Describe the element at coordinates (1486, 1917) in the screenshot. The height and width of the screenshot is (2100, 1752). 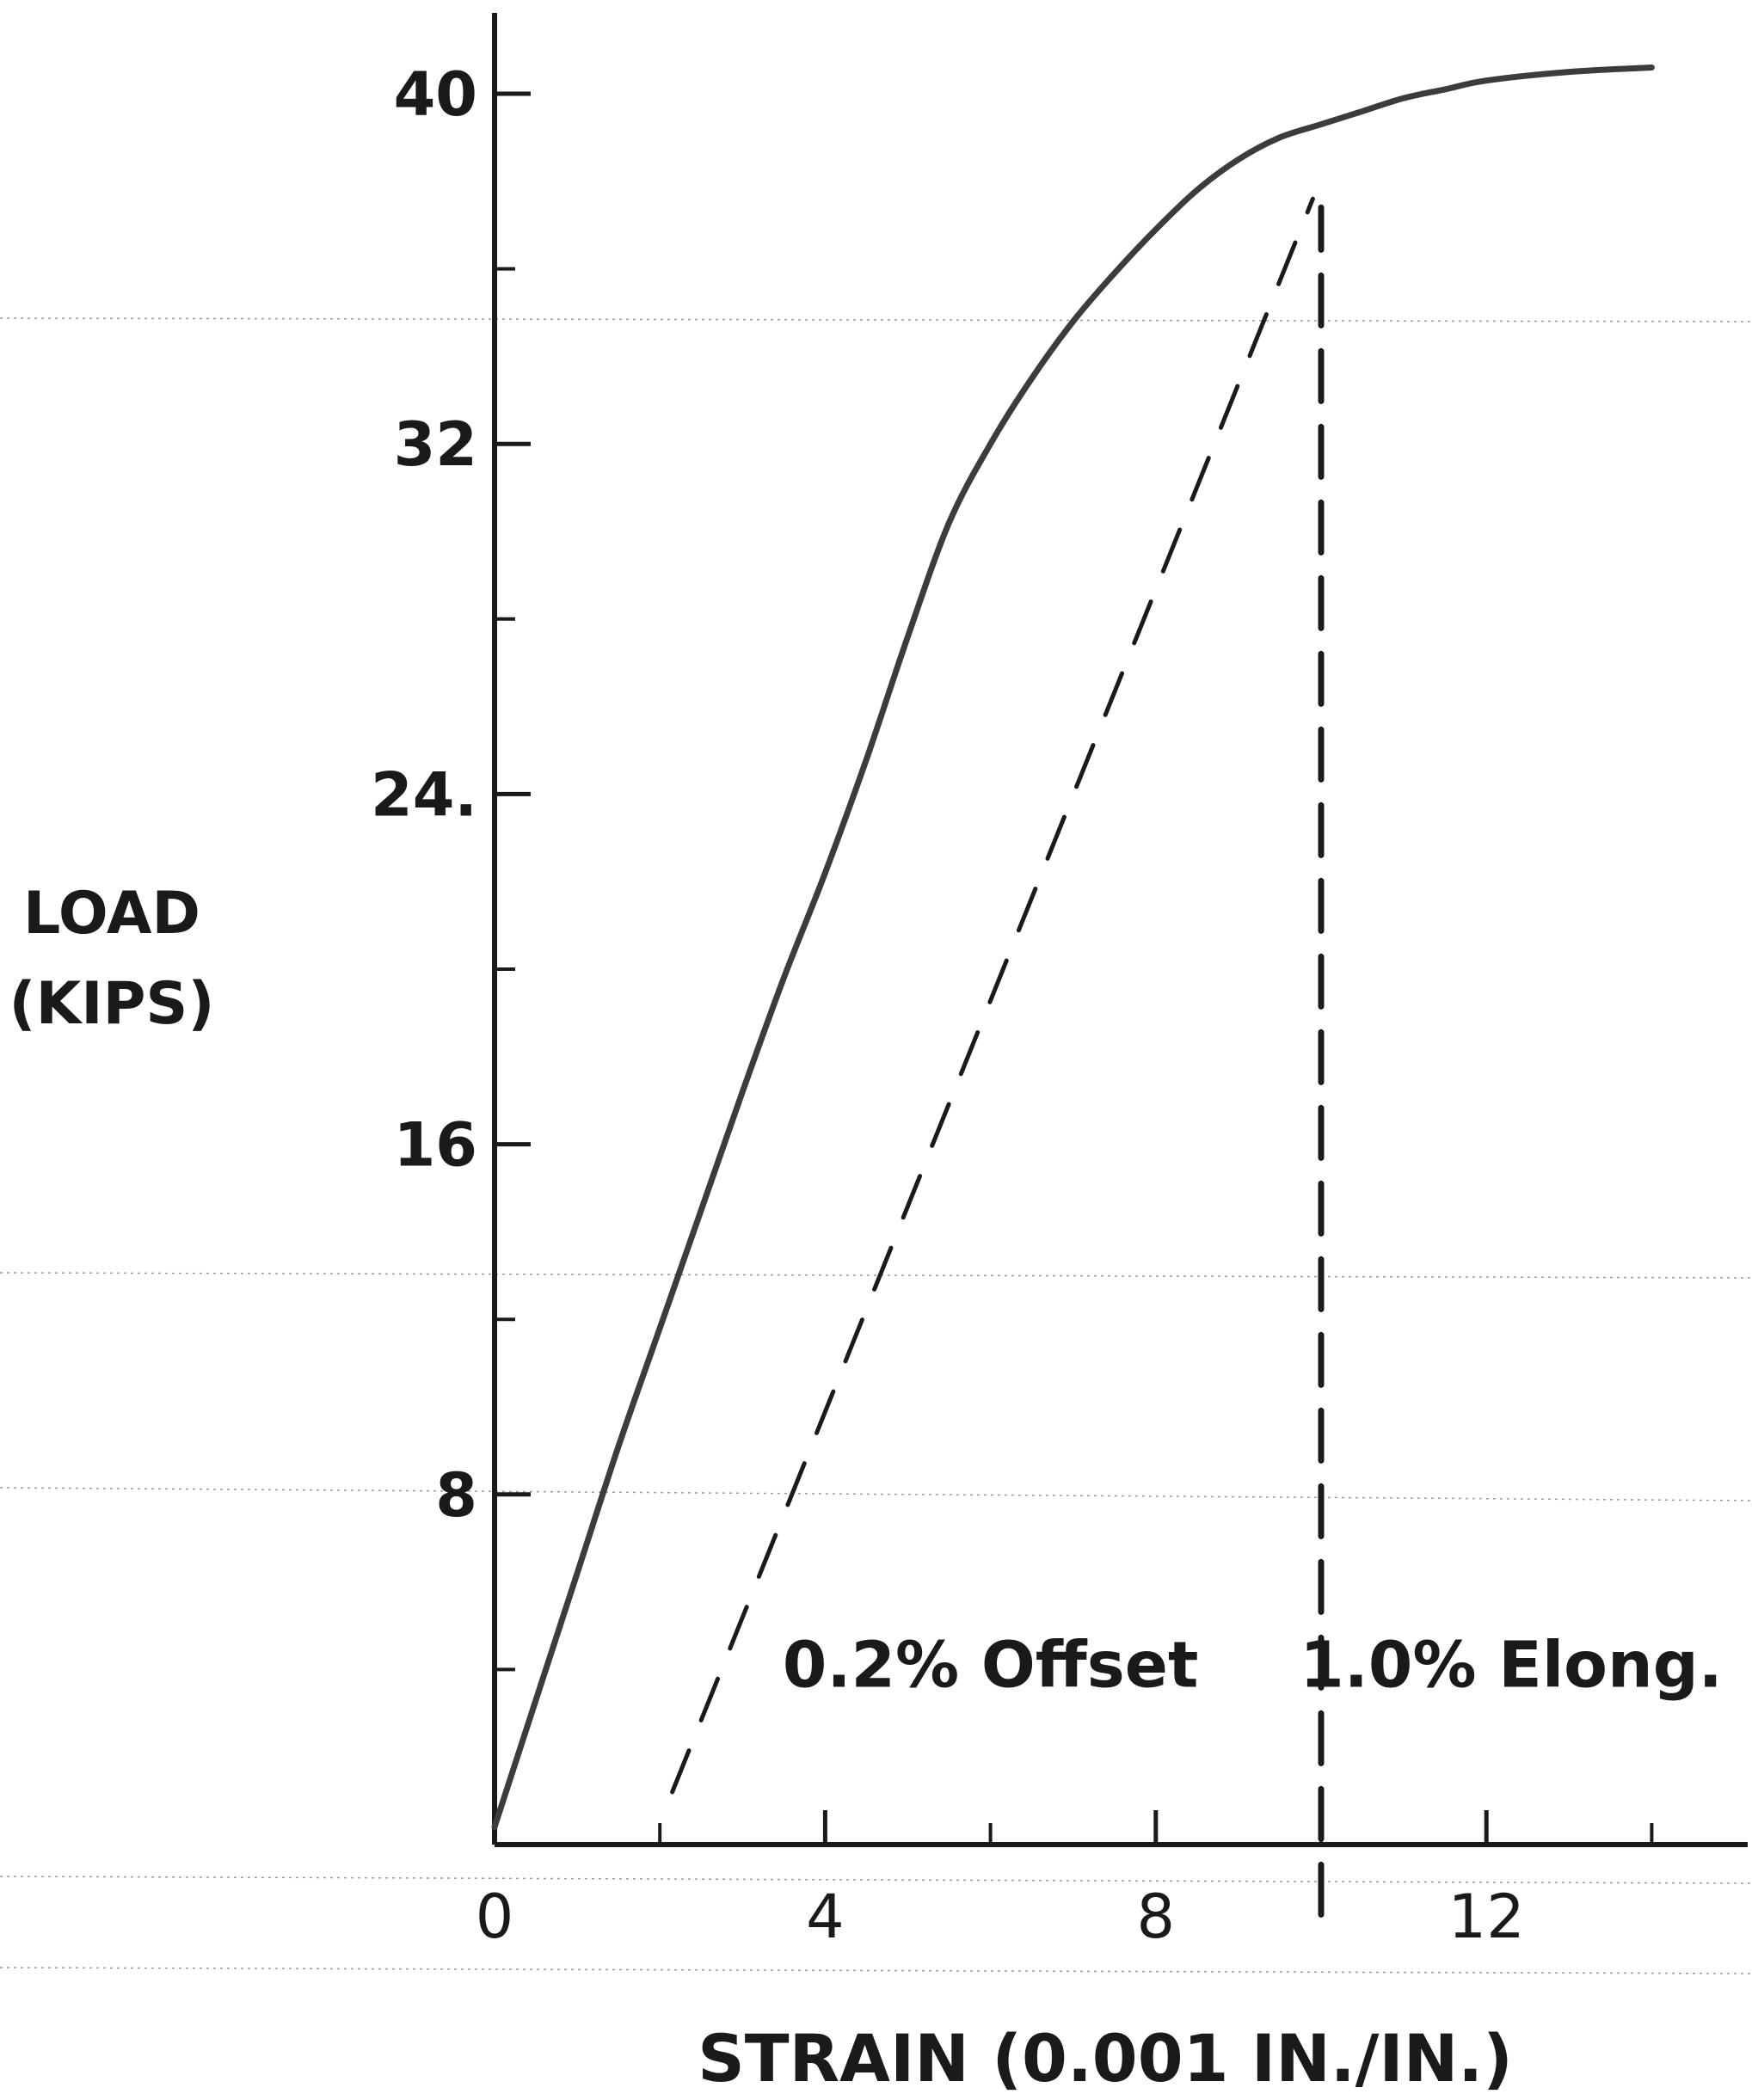
I see `x-tick-label: 12` at that location.